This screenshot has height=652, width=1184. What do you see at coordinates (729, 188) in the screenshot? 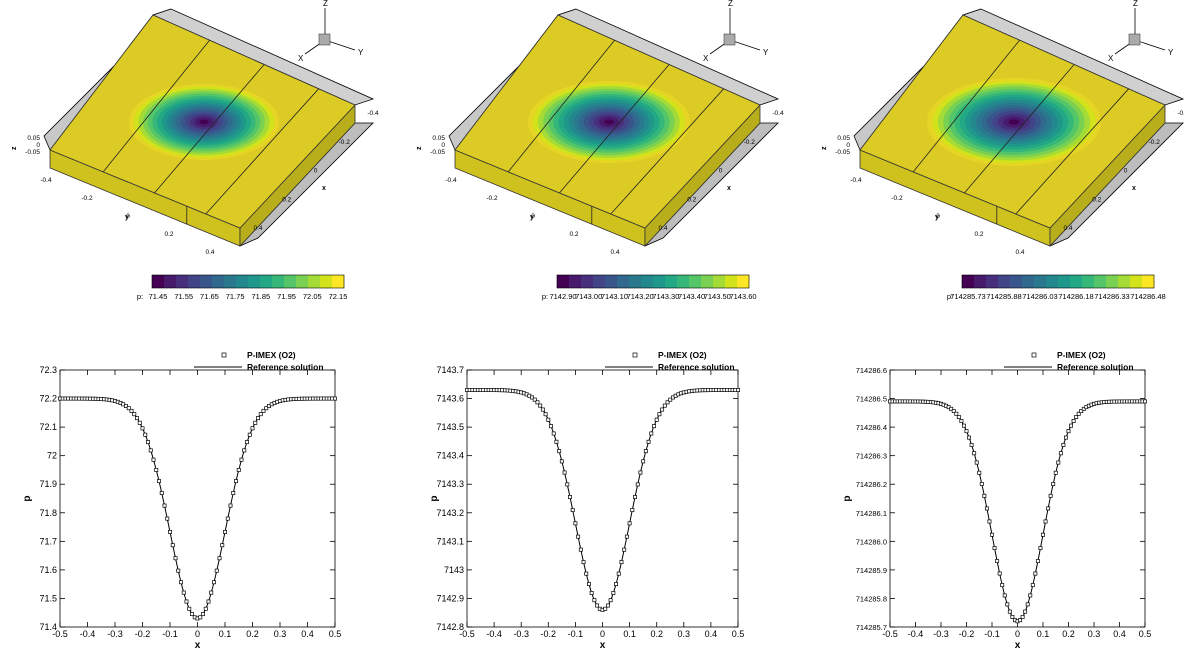
I see `x-axis-label: x` at bounding box center [729, 188].